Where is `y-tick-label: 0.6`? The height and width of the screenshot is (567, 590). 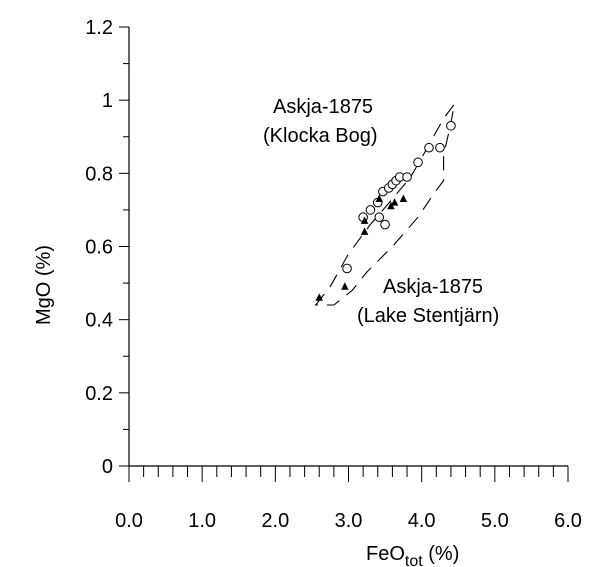
y-tick-label: 0.6 is located at coordinates (99, 248).